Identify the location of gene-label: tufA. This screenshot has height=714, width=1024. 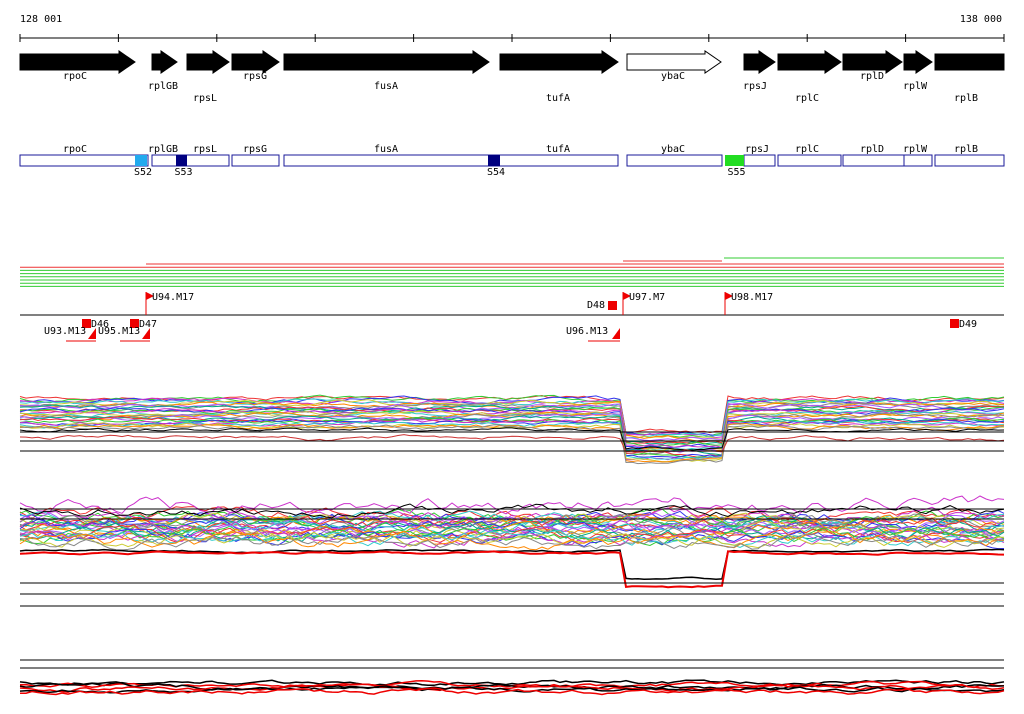
(558, 98).